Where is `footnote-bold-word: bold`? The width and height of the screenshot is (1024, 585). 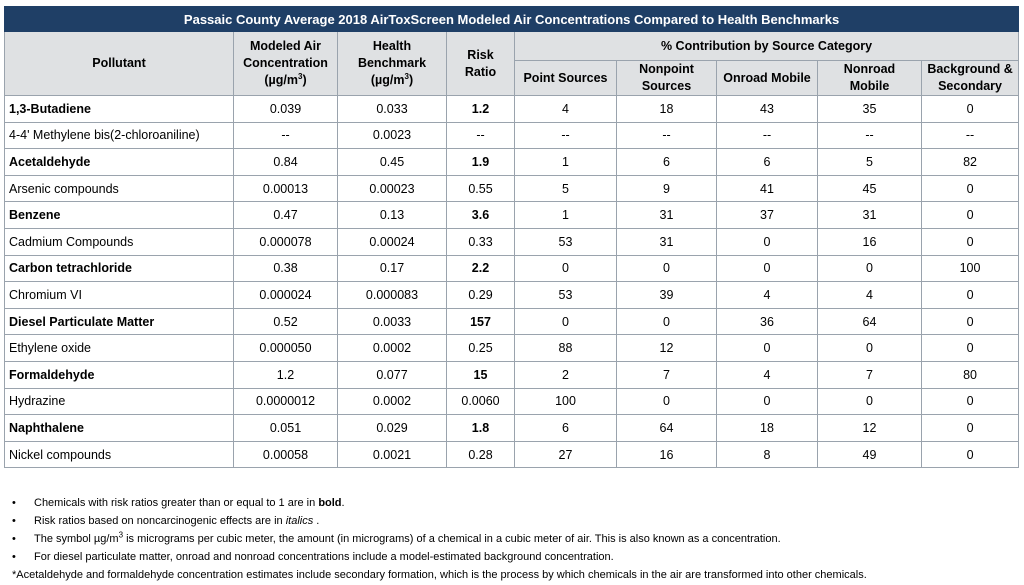
footnote-bold-word: bold is located at coordinates (330, 503).